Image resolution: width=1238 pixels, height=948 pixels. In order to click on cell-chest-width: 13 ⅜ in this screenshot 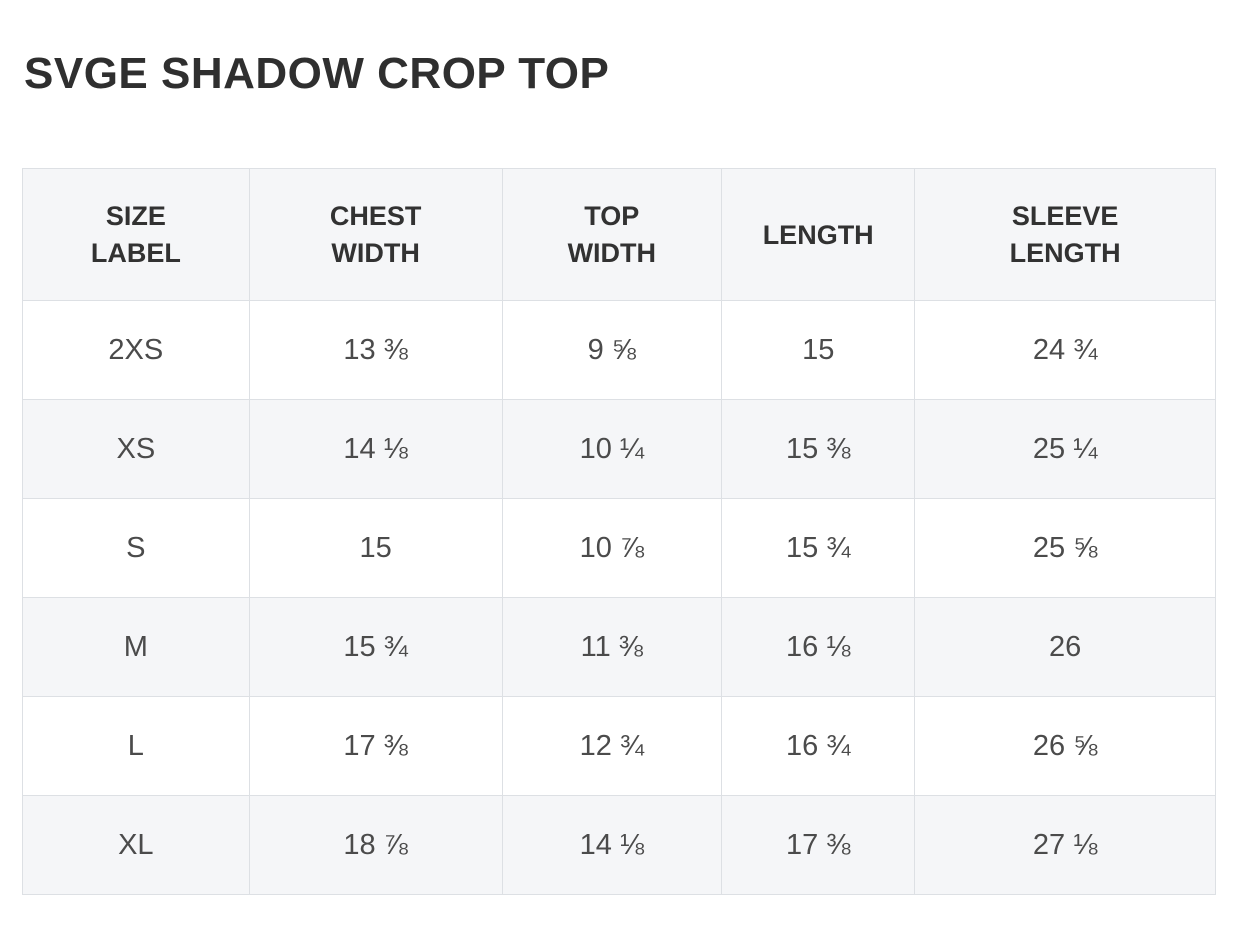, I will do `click(375, 350)`.